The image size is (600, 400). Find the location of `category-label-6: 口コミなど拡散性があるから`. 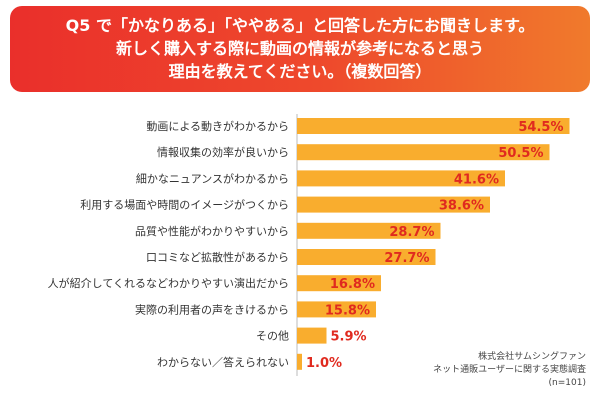

category-label-6: 口コミなど拡散性があるから is located at coordinates (217, 257).